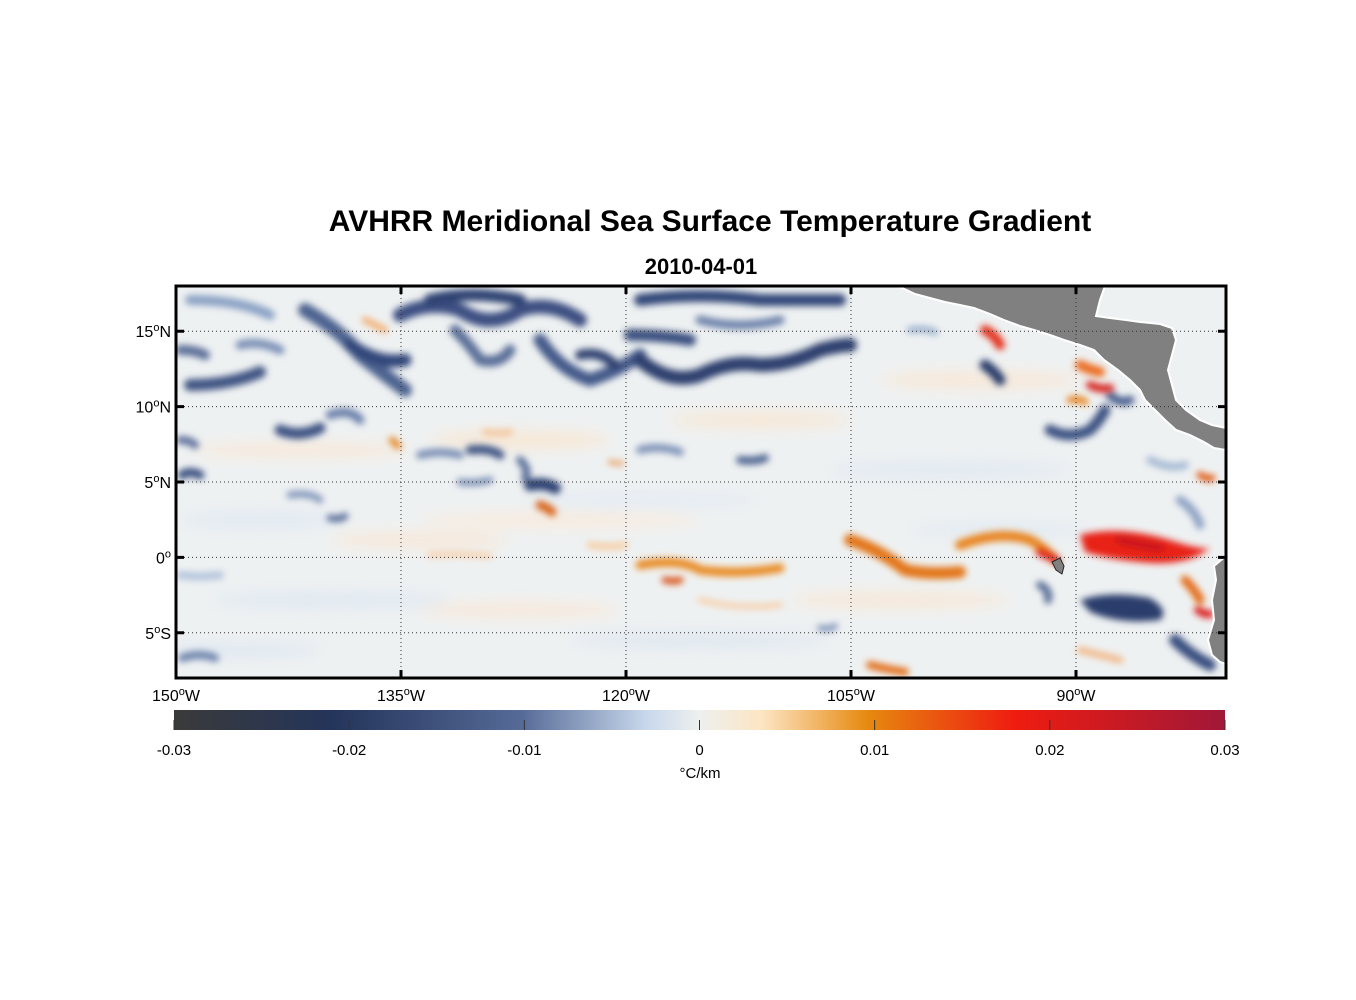 The width and height of the screenshot is (1356, 1000). Describe the element at coordinates (524, 750) in the screenshot. I see `colorbar-tick-label: -0.01` at that location.